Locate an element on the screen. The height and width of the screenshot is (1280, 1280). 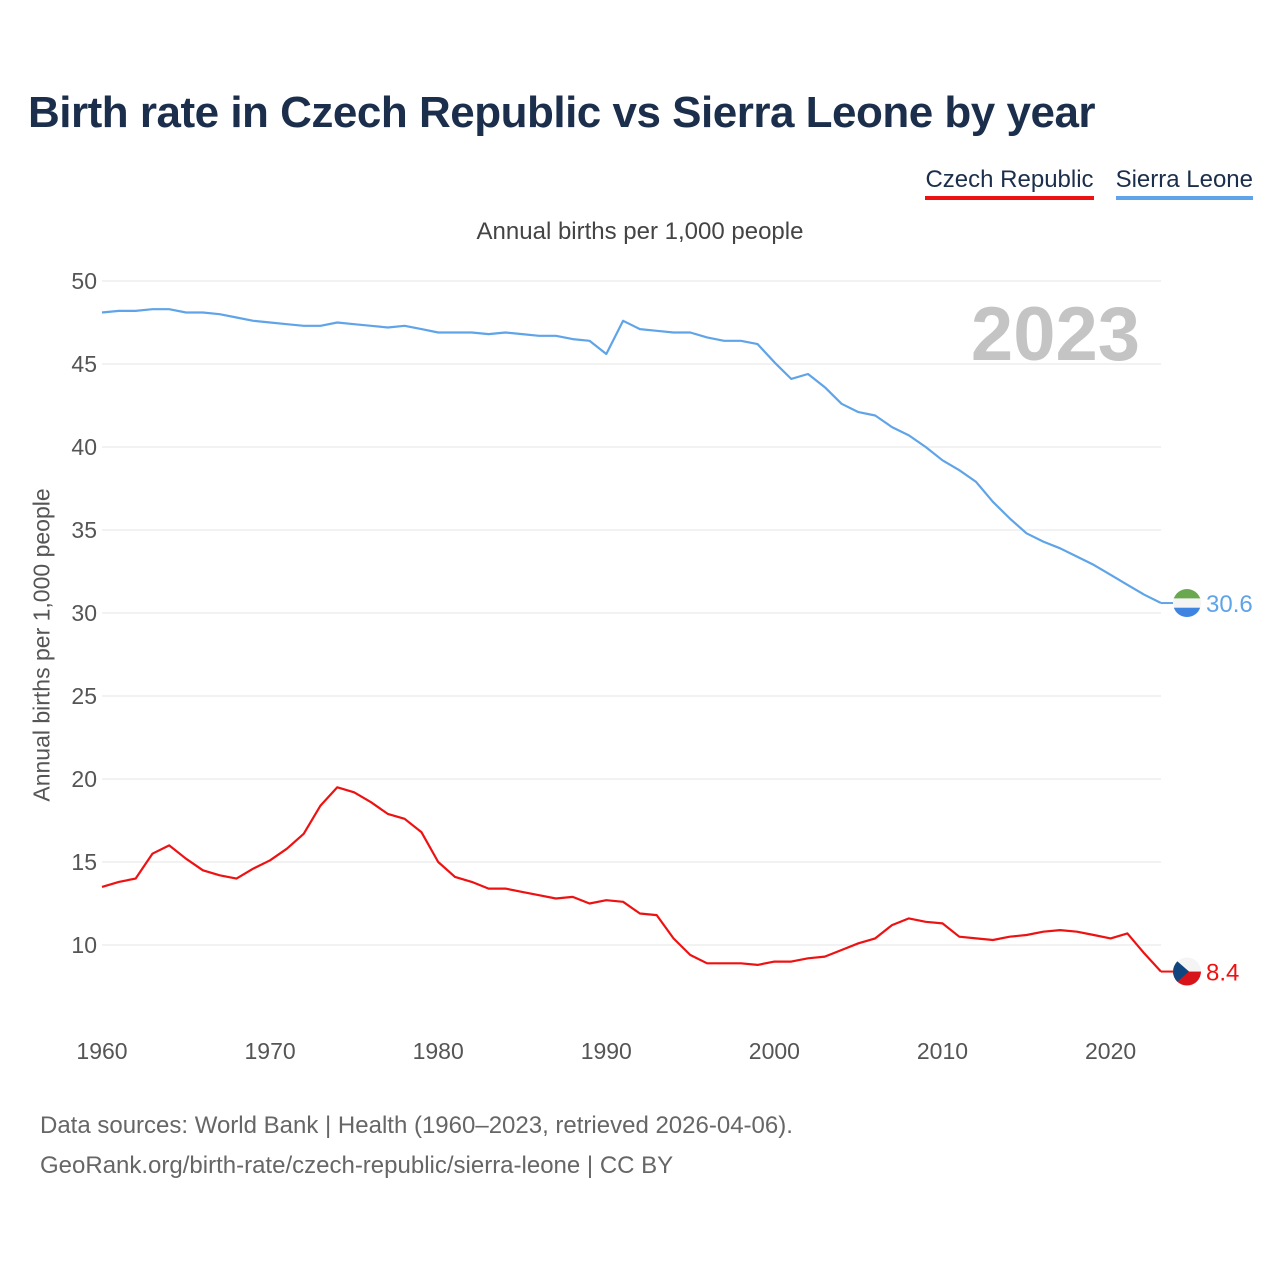
watermark-year: 2023 is located at coordinates (1055, 334).